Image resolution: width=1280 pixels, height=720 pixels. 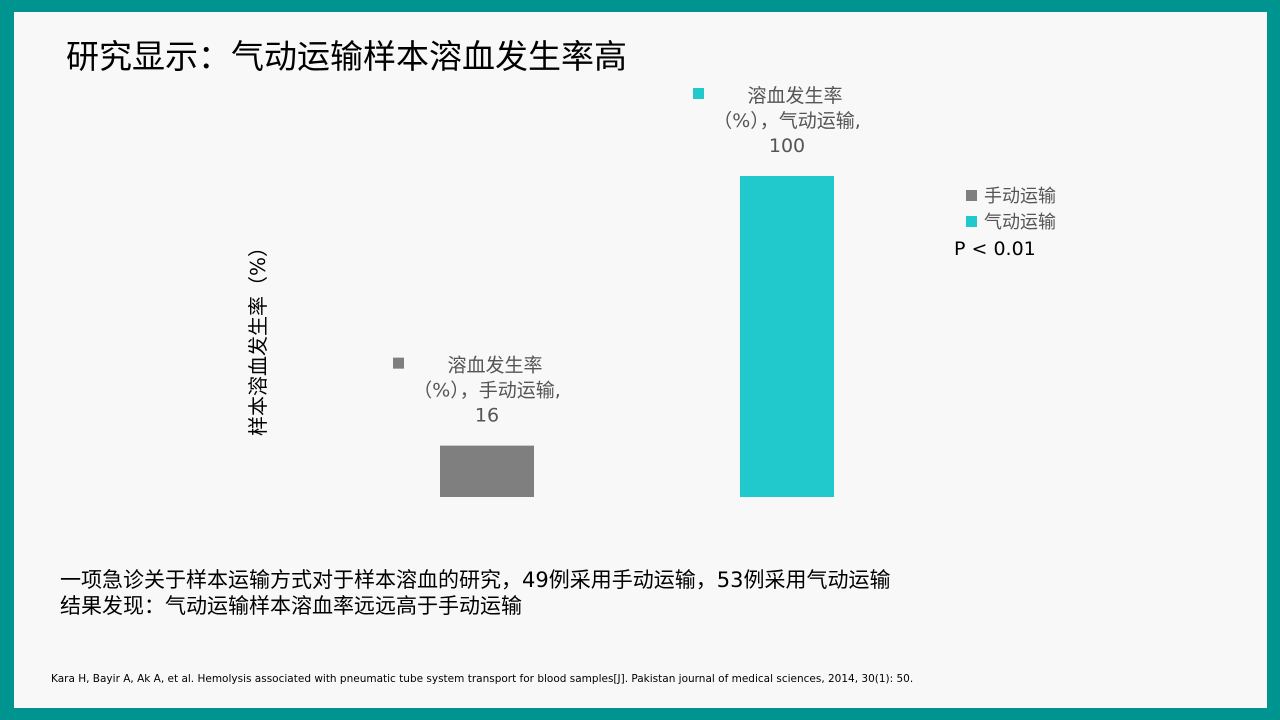 I want to click on p-value-text: P < 0.01, so click(x=995, y=249).